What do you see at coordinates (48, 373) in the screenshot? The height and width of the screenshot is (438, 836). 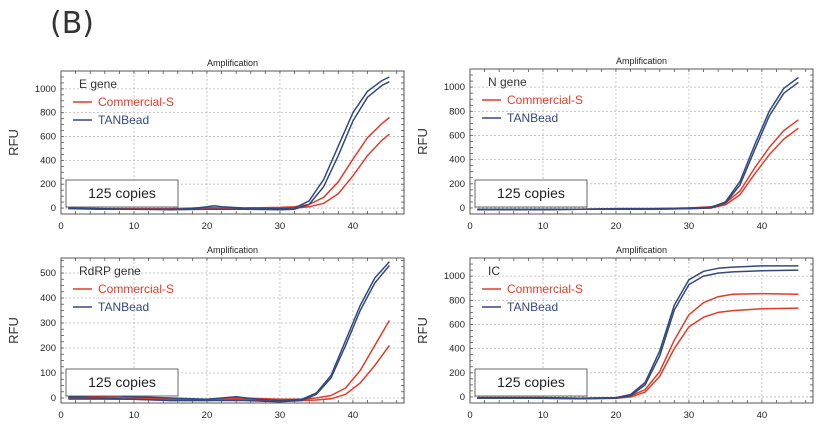 I see `y-tick-label: 100` at bounding box center [48, 373].